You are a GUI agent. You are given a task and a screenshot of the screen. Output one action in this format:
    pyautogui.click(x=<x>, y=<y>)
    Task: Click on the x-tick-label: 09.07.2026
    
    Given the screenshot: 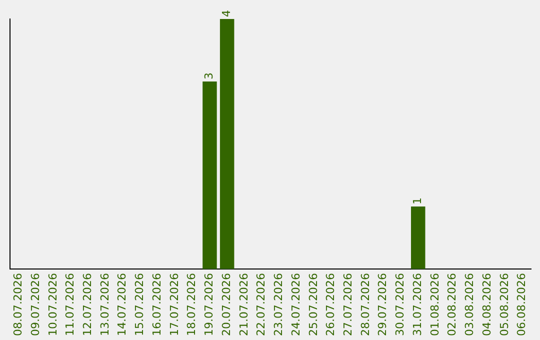 What is the action you would take?
    pyautogui.click(x=35, y=304)
    